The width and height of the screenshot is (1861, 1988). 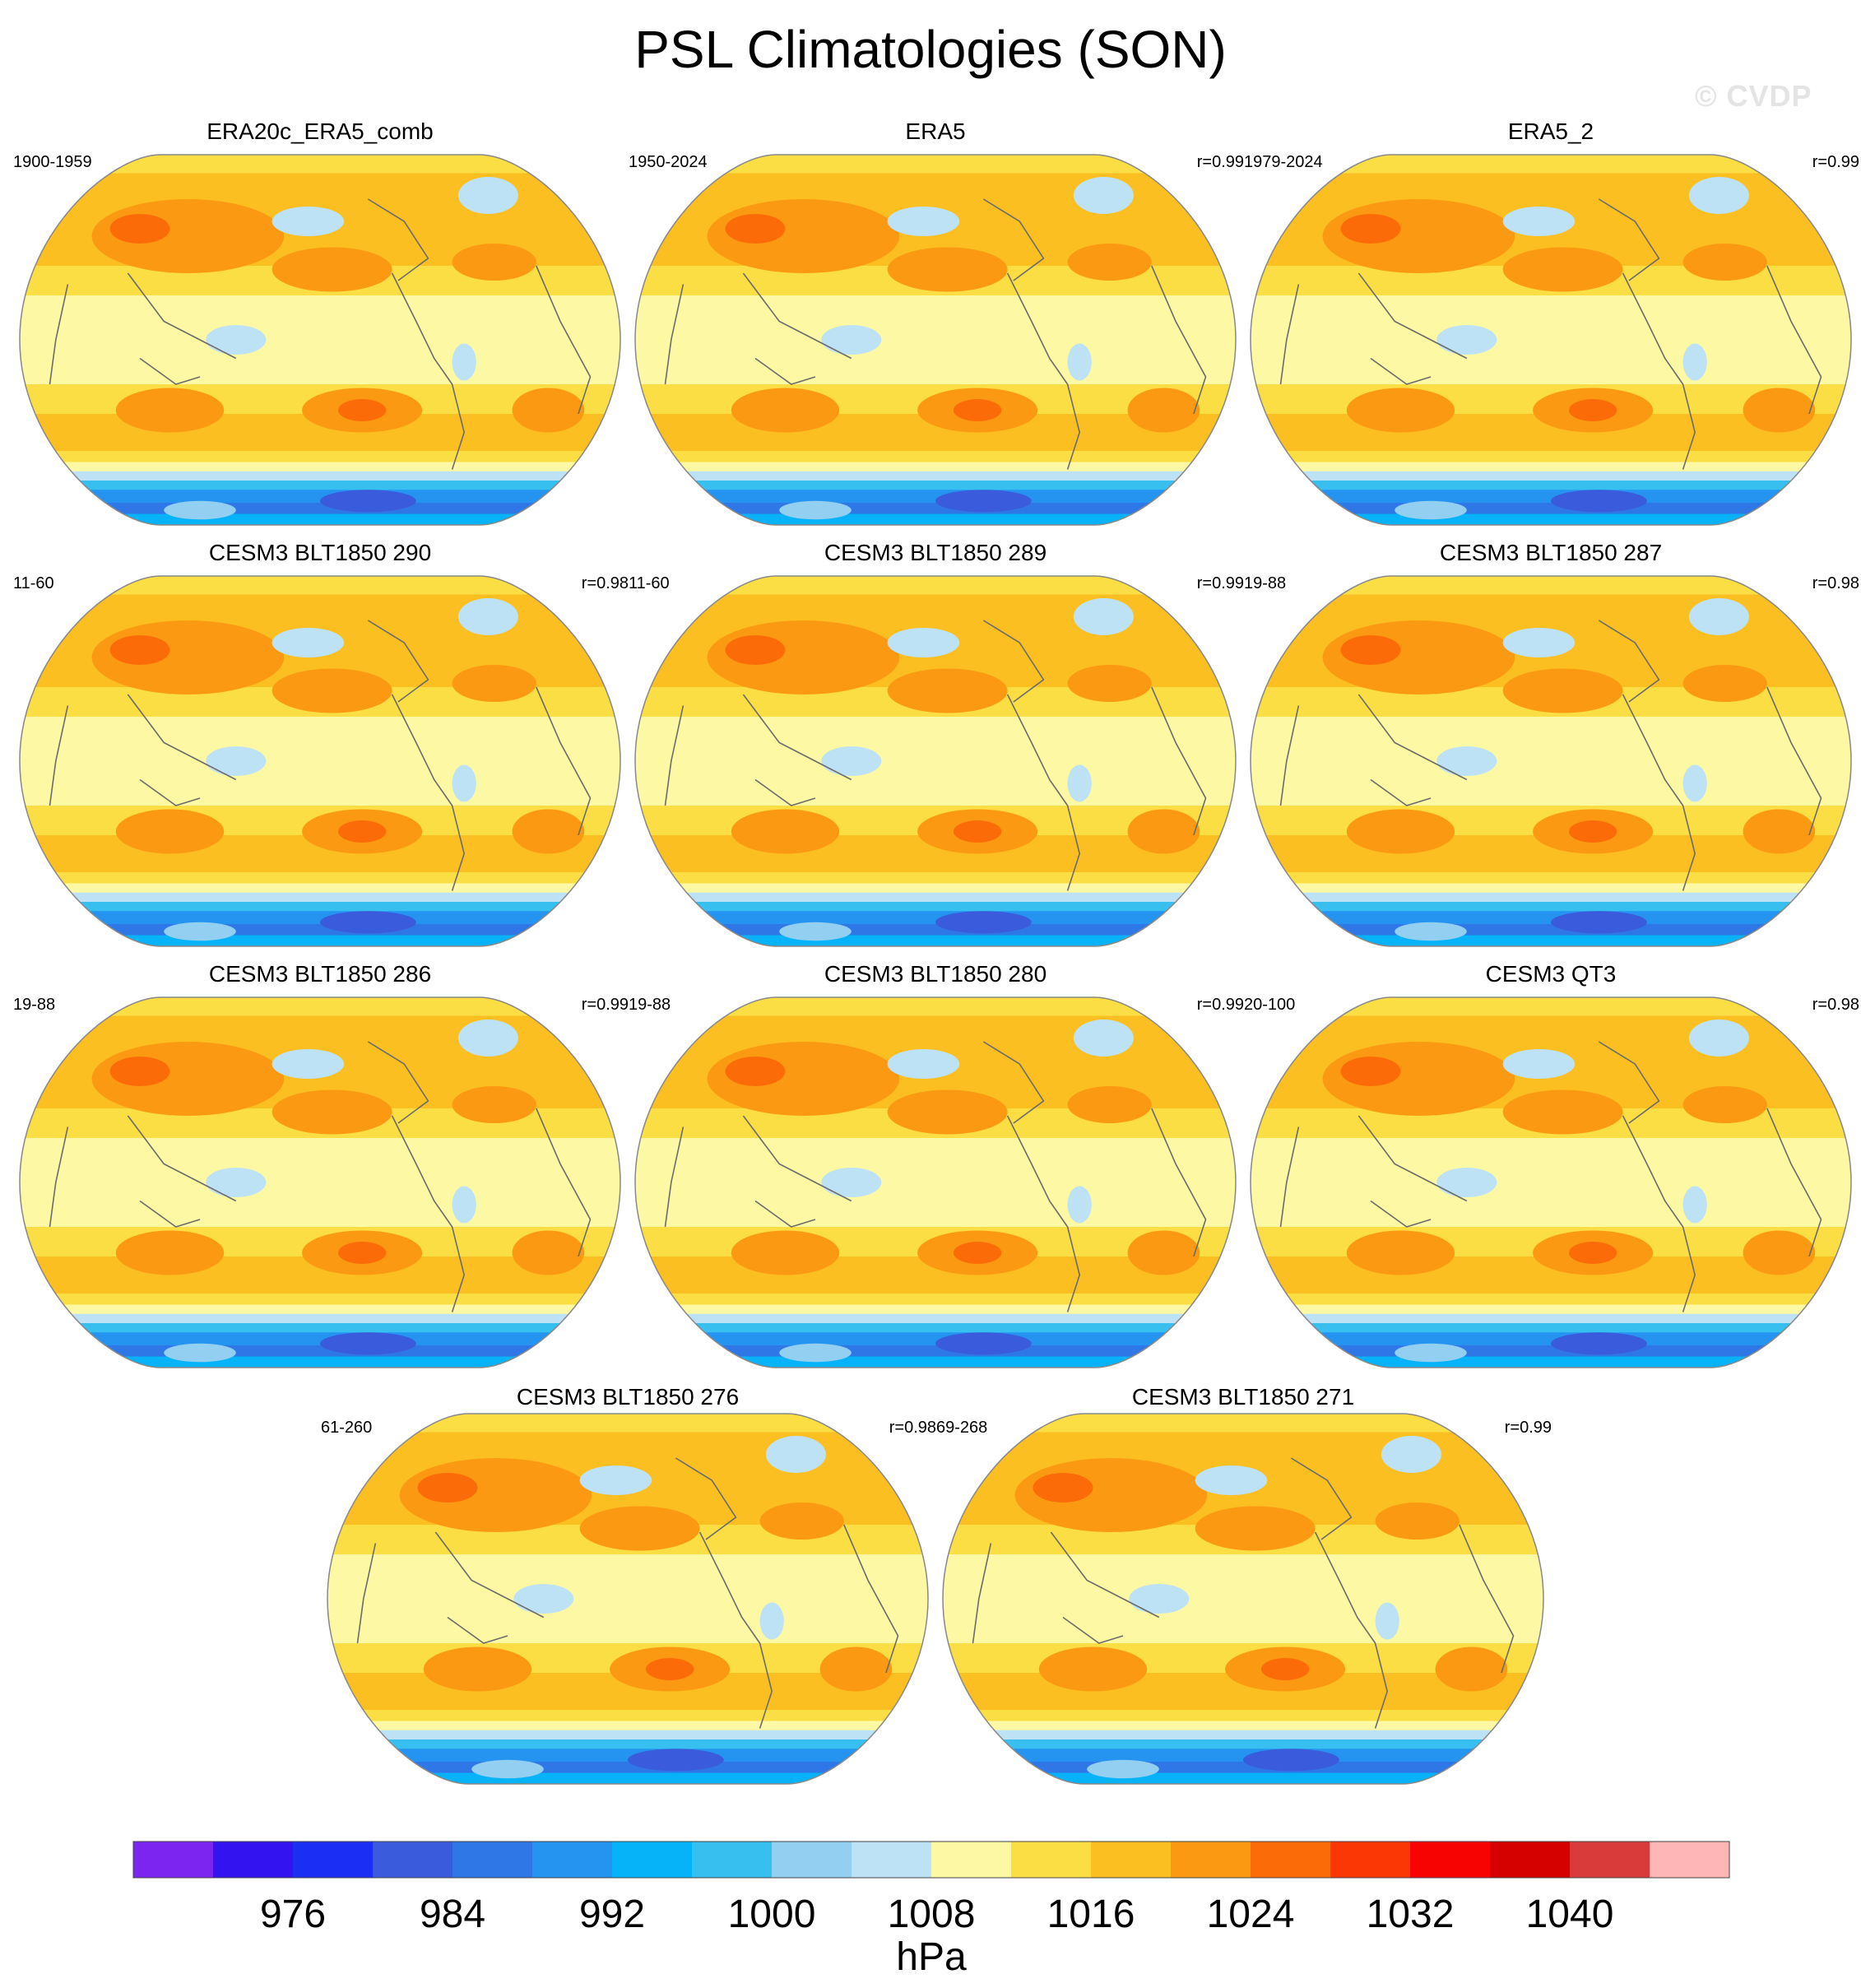 What do you see at coordinates (1551, 552) in the screenshot?
I see `panel-title: CESM3 BLT1850 287` at bounding box center [1551, 552].